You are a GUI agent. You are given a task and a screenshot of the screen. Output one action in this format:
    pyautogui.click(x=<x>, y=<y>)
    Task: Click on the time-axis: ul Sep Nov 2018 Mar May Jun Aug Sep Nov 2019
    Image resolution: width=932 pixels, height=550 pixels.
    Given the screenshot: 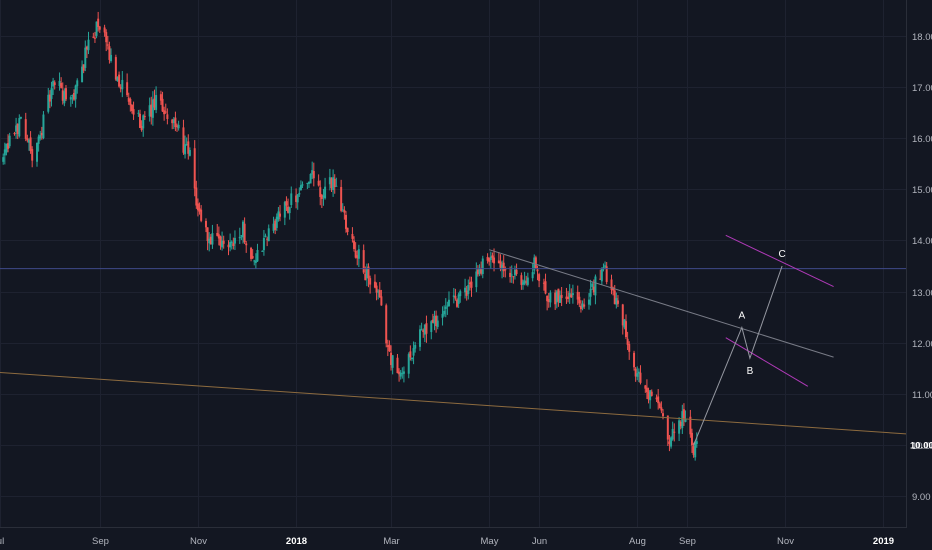 What is the action you would take?
    pyautogui.click(x=447, y=541)
    